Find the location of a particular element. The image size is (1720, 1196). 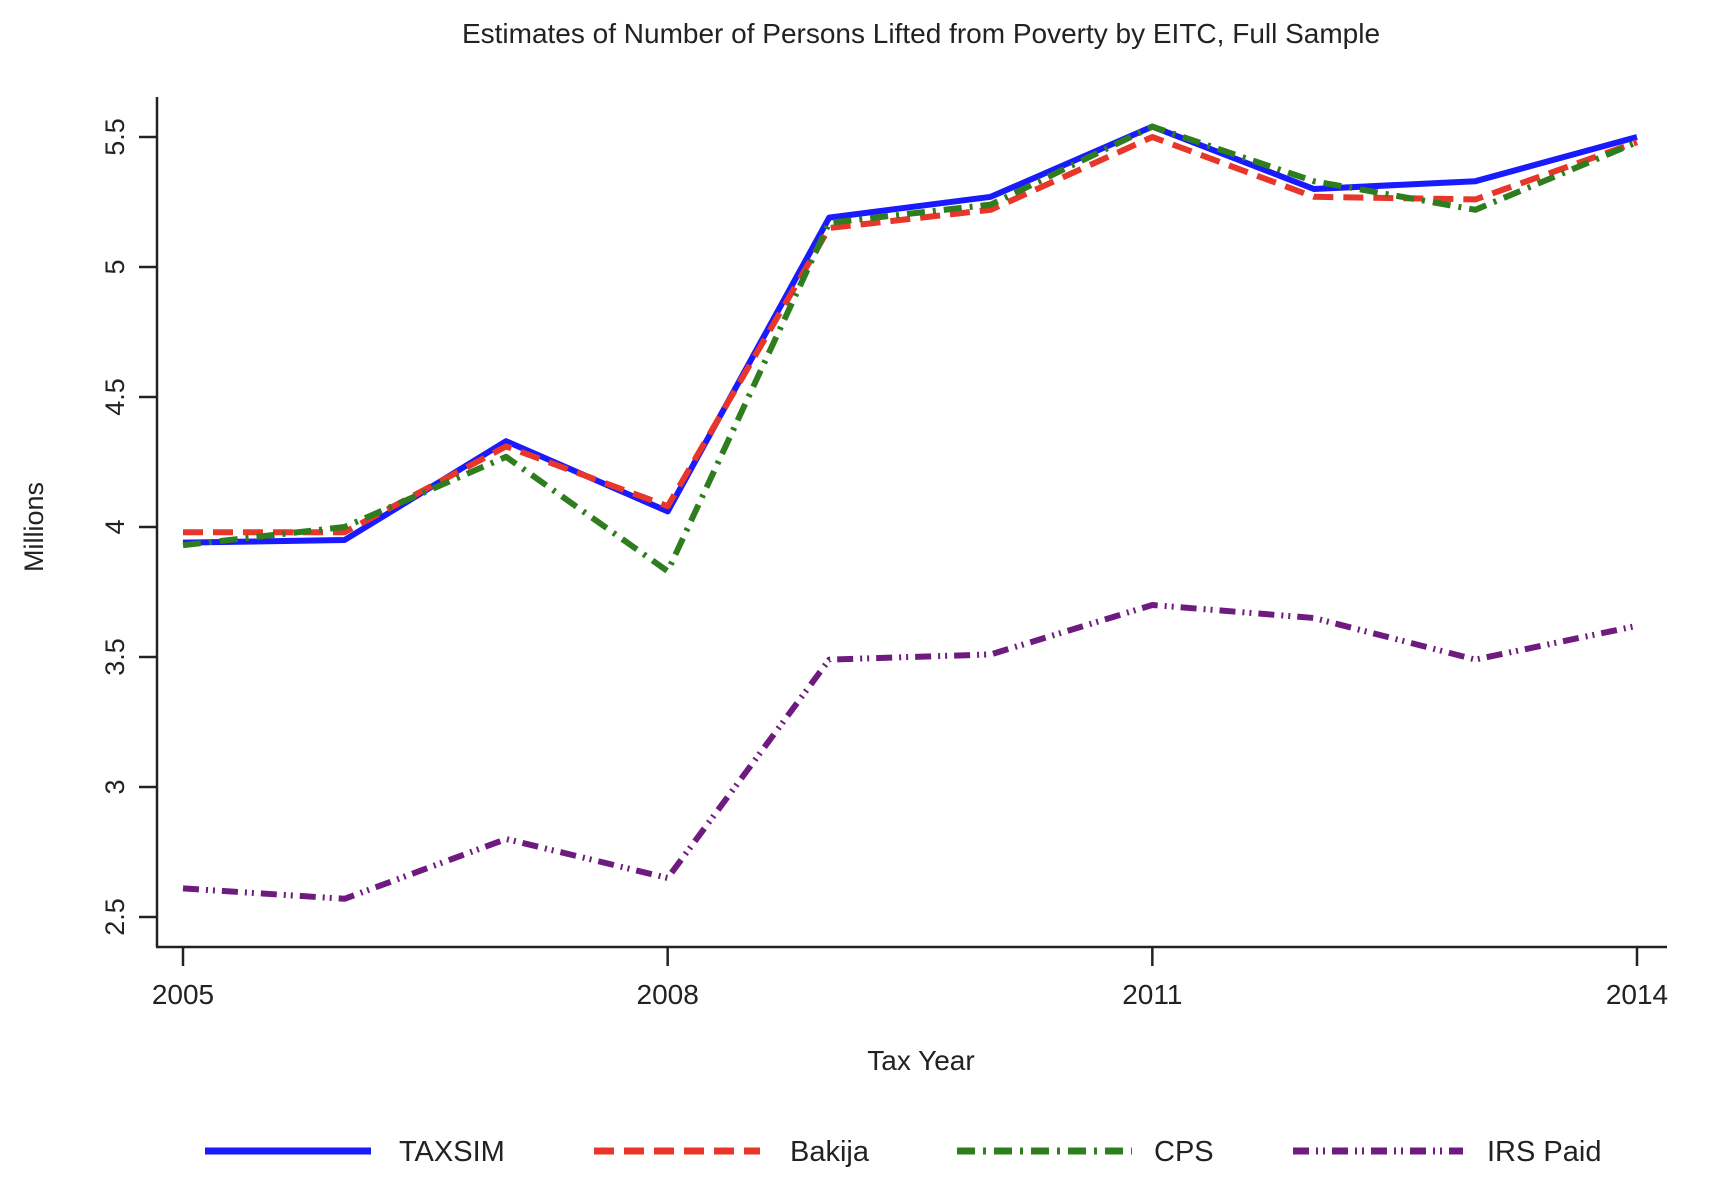

legend-item: Bakija is located at coordinates (732, 1152).